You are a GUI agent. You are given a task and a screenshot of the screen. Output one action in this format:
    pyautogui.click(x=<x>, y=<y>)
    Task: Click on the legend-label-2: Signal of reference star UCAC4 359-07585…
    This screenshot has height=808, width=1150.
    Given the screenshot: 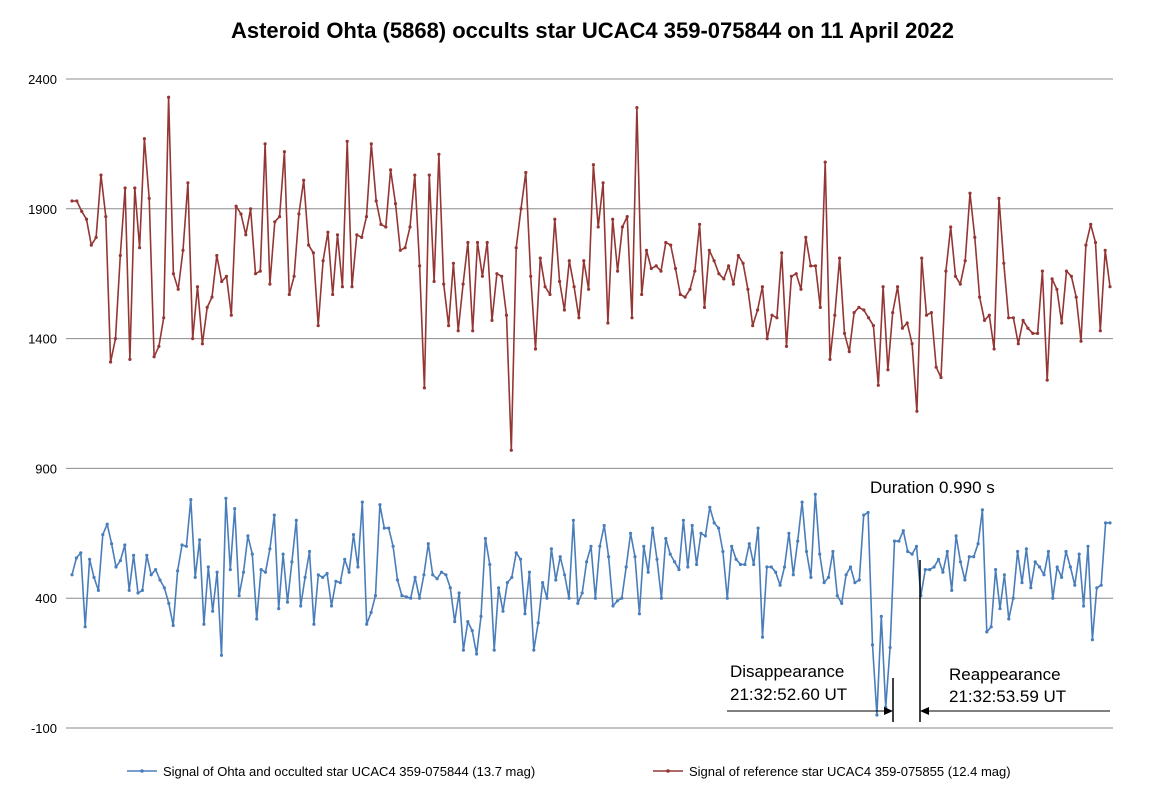 What is the action you would take?
    pyautogui.click(x=850, y=771)
    